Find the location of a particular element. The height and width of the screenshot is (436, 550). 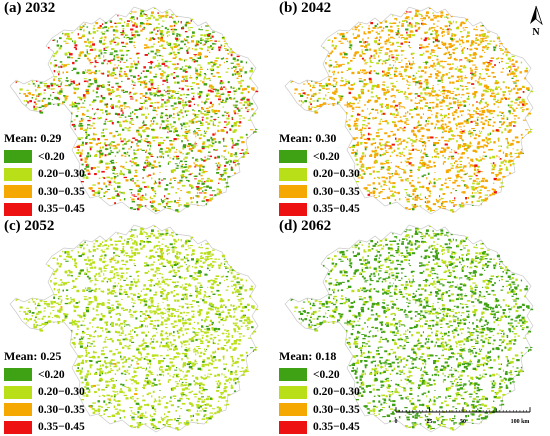

north-label: N is located at coordinates (536, 31).